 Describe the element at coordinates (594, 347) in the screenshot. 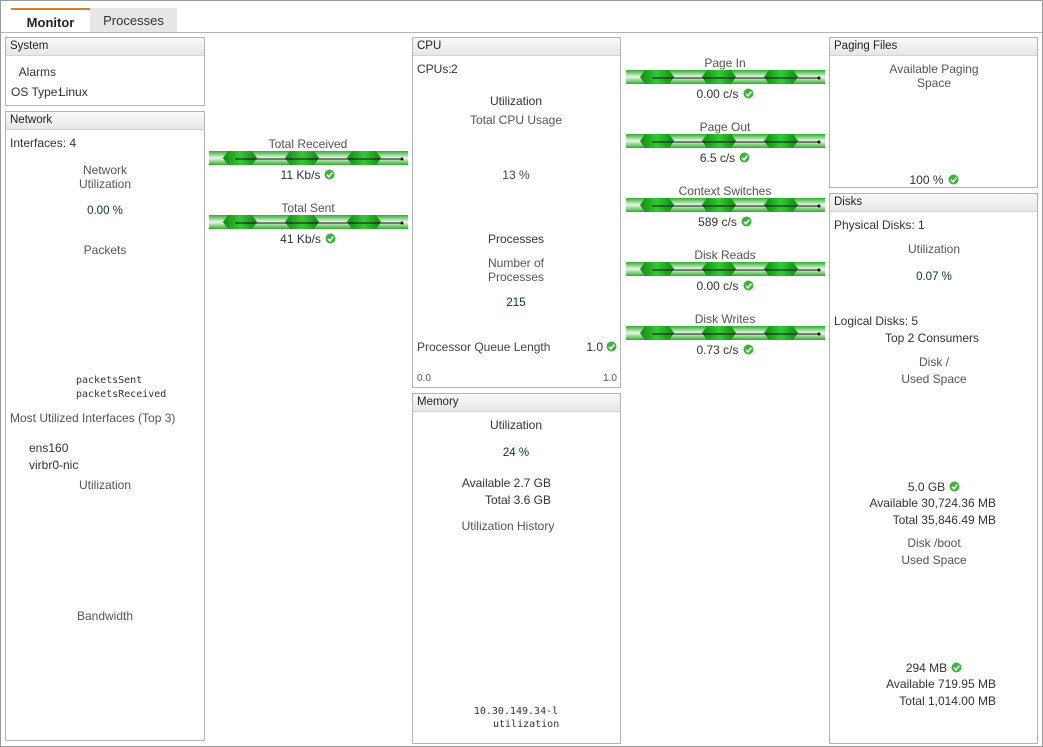

I see `label: 1.0` at that location.